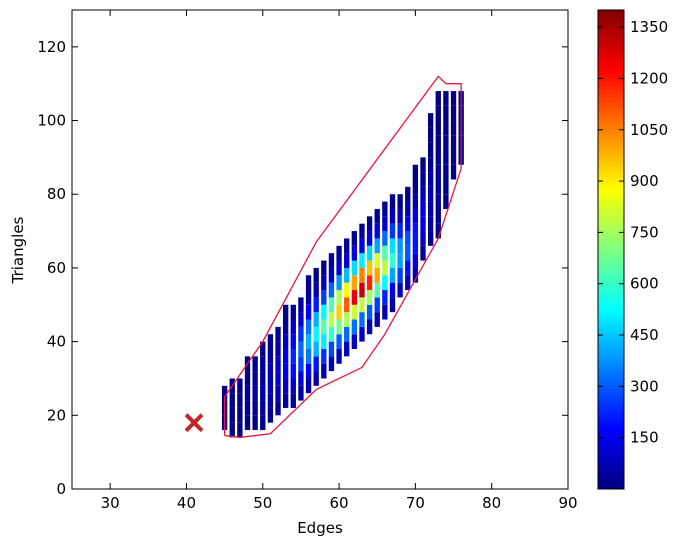 This screenshot has width=681, height=548. Describe the element at coordinates (56, 194) in the screenshot. I see `y-tick-label: 80` at that location.